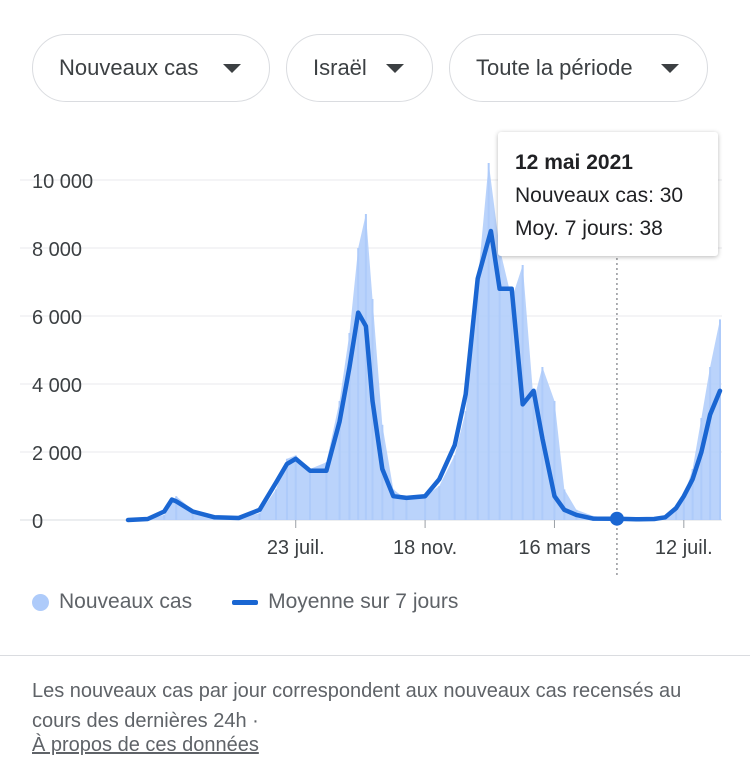  I want to click on tooltip-cases: Nouveaux cas: 30, so click(599, 195).